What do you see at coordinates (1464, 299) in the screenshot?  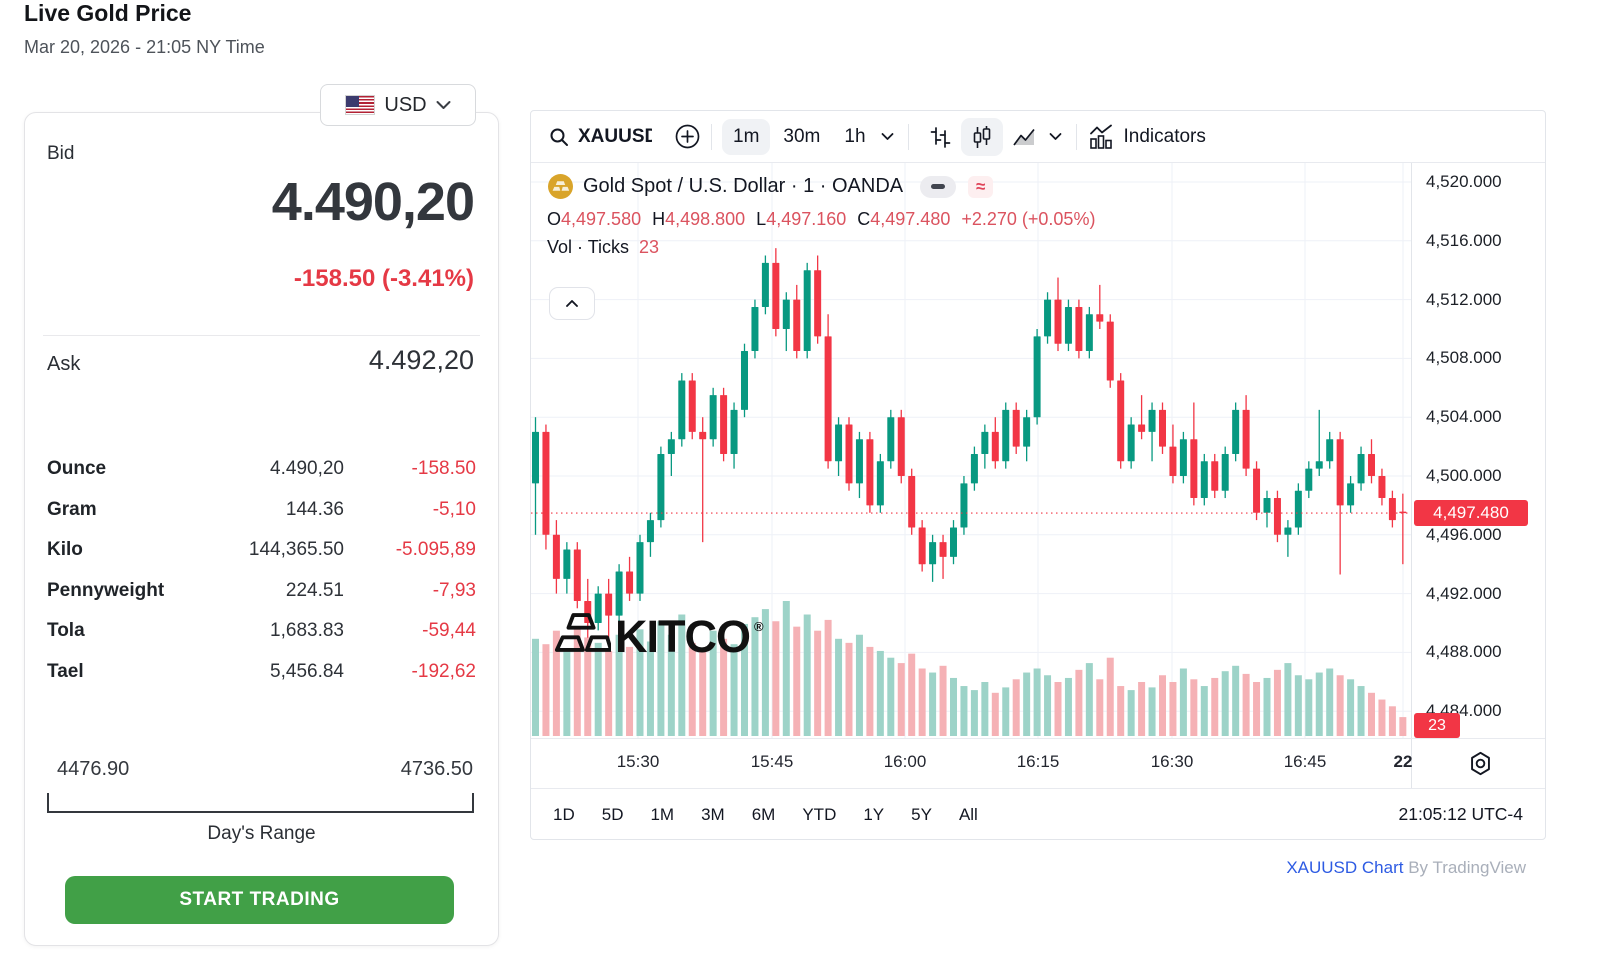 I see `price-axis-label: 4,512.000` at bounding box center [1464, 299].